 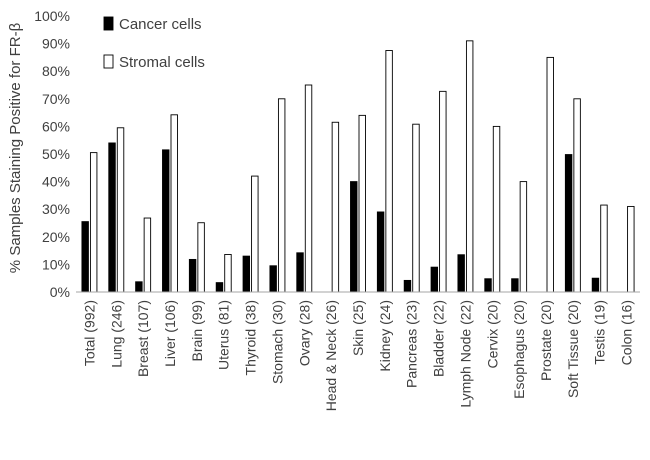 What do you see at coordinates (385, 336) in the screenshot?
I see `x-tick-label: Kidney (24)` at bounding box center [385, 336].